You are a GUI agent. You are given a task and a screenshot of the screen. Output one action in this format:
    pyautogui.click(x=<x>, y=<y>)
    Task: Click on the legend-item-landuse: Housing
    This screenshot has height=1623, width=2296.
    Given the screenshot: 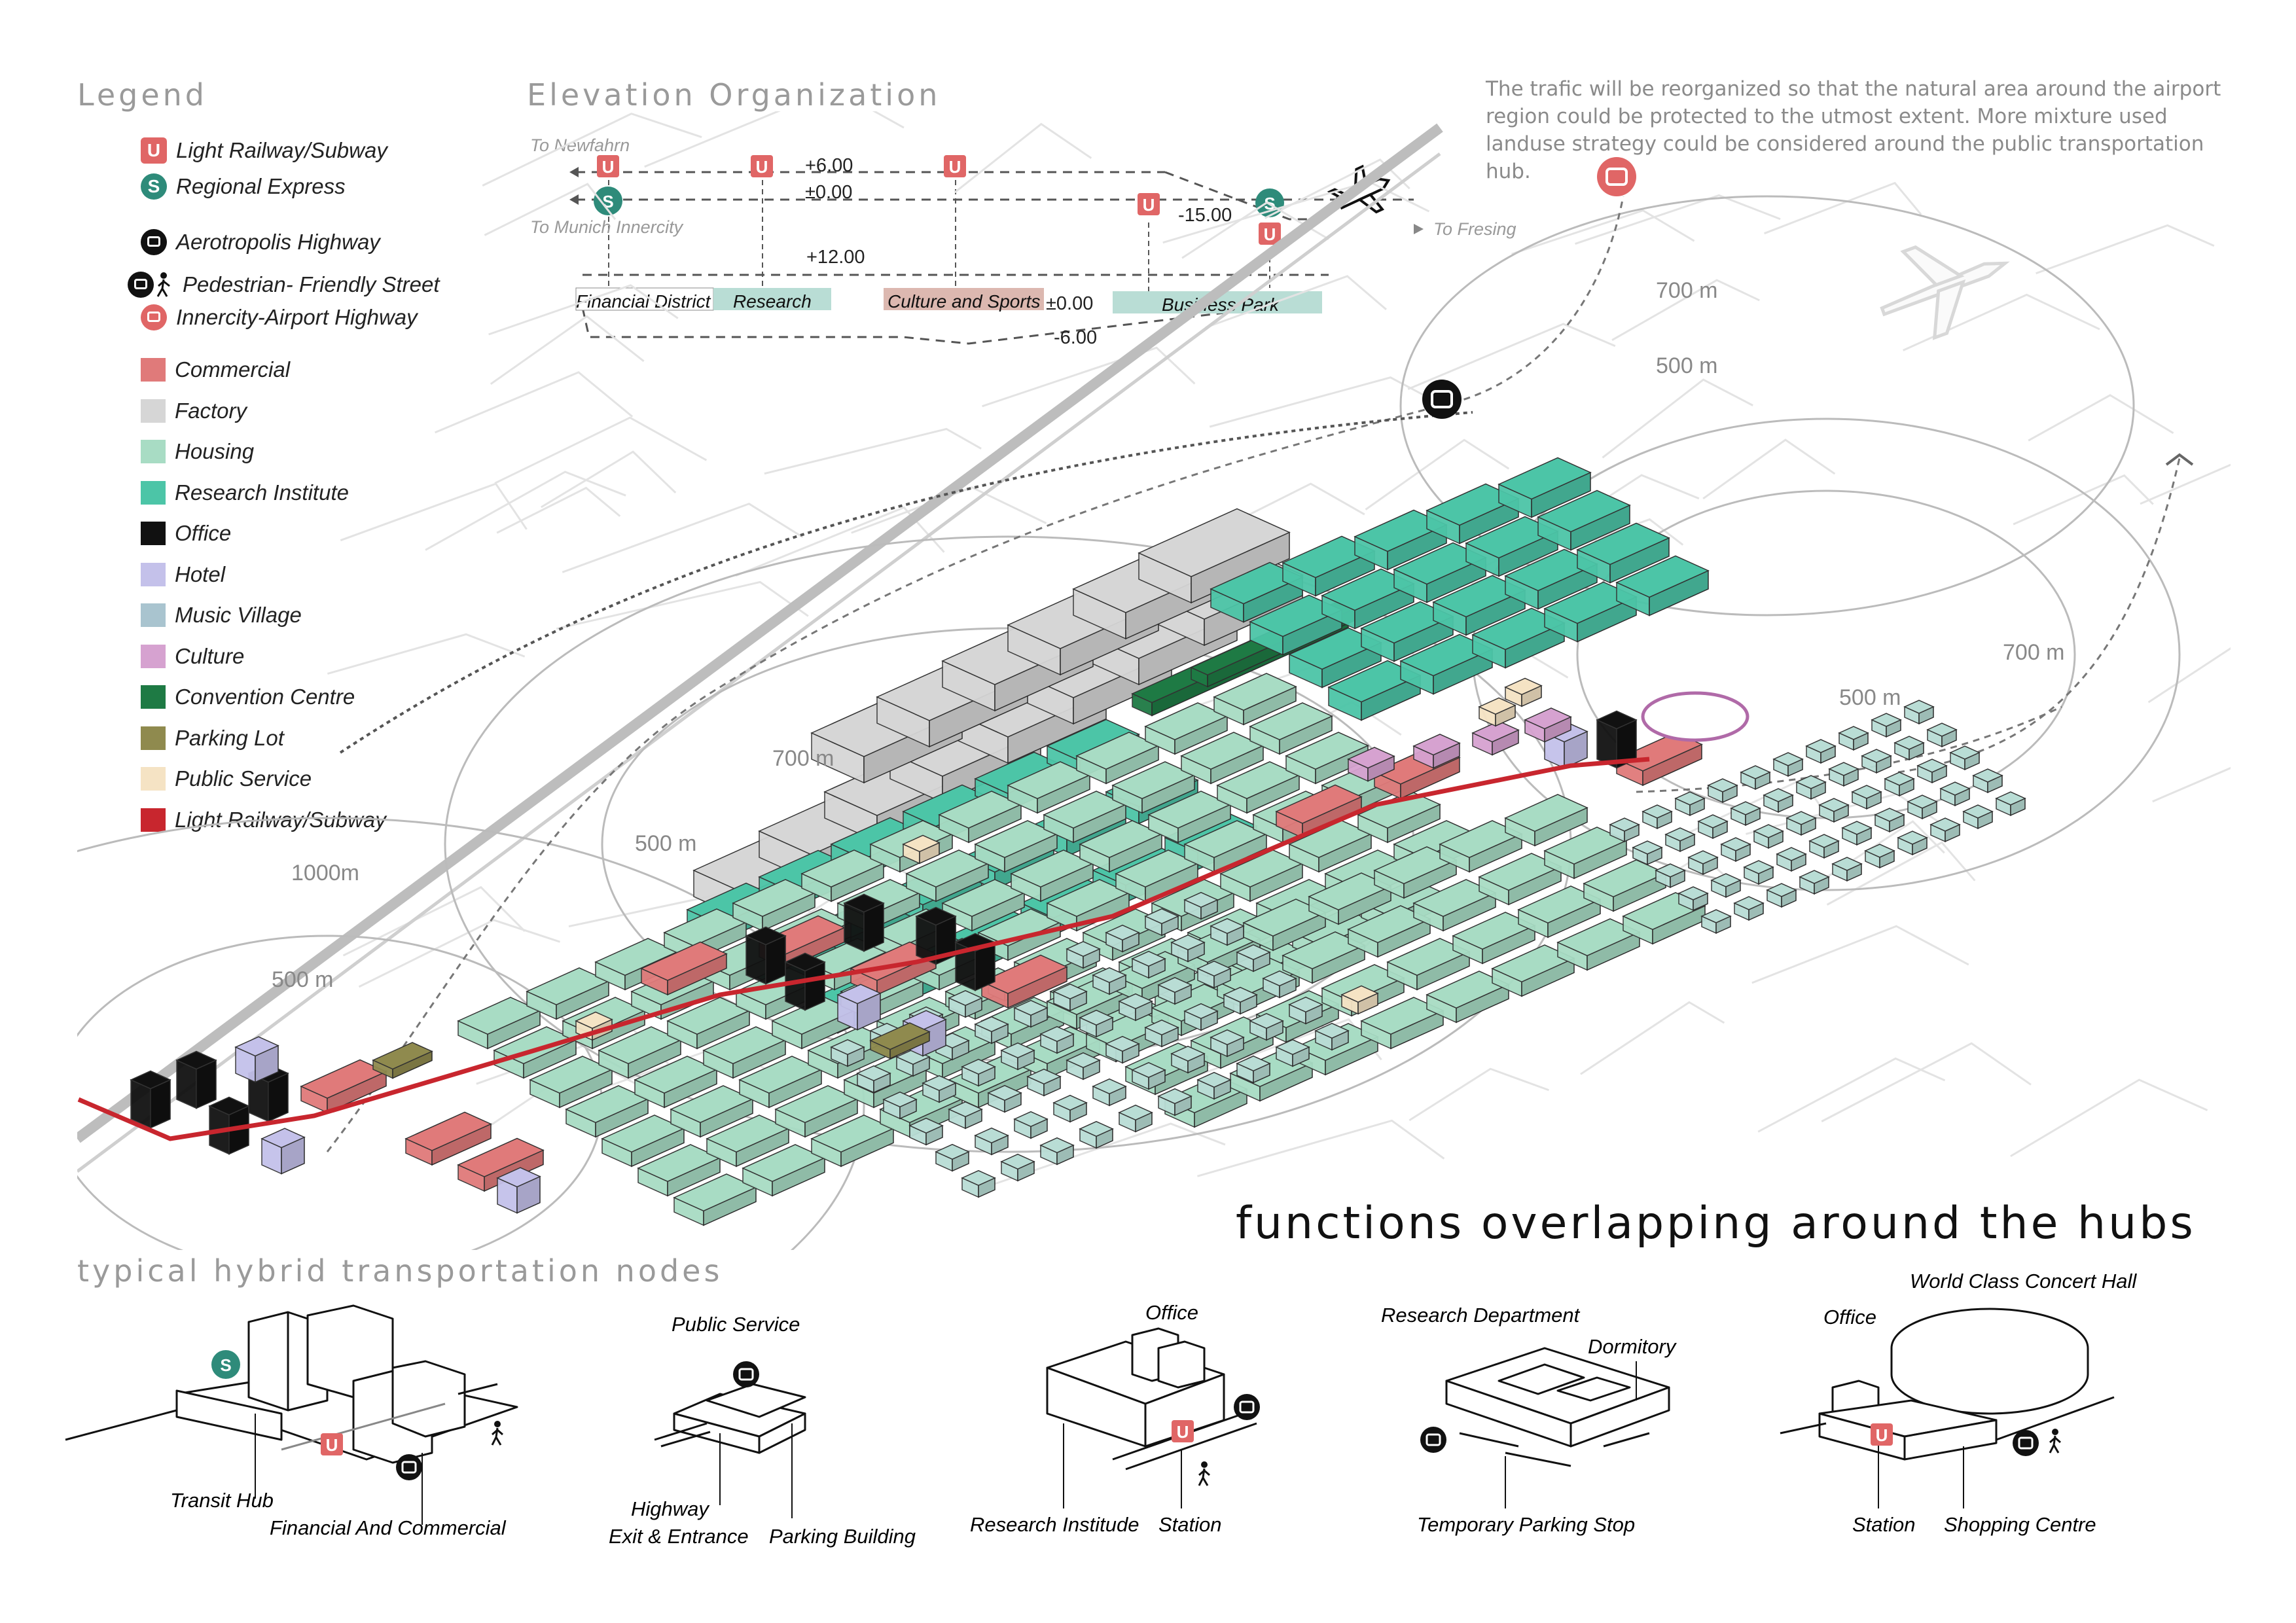 What is the action you would take?
    pyautogui.click(x=197, y=451)
    